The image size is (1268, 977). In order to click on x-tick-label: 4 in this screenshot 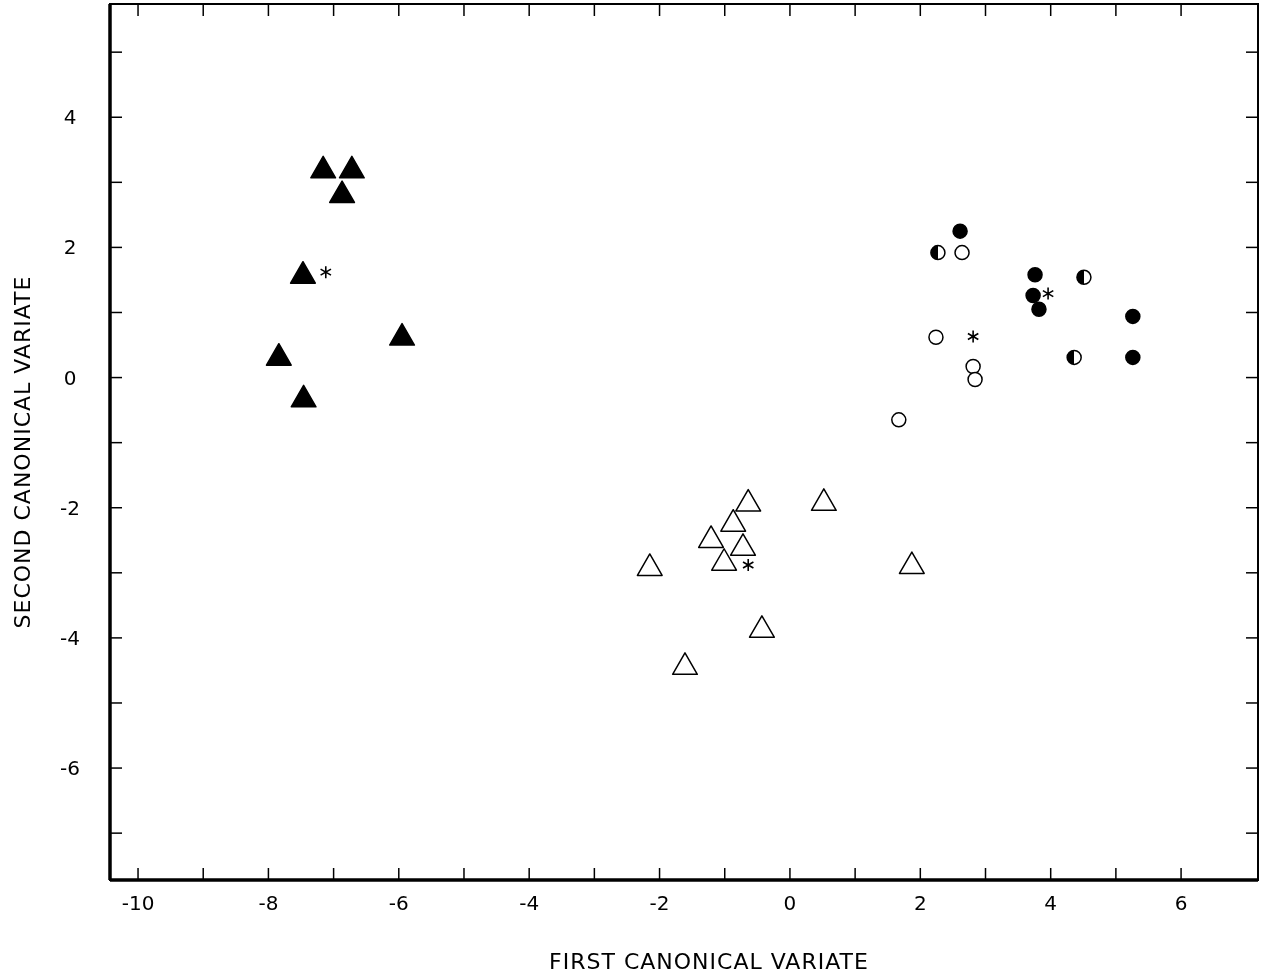, I will do `click(1051, 903)`.